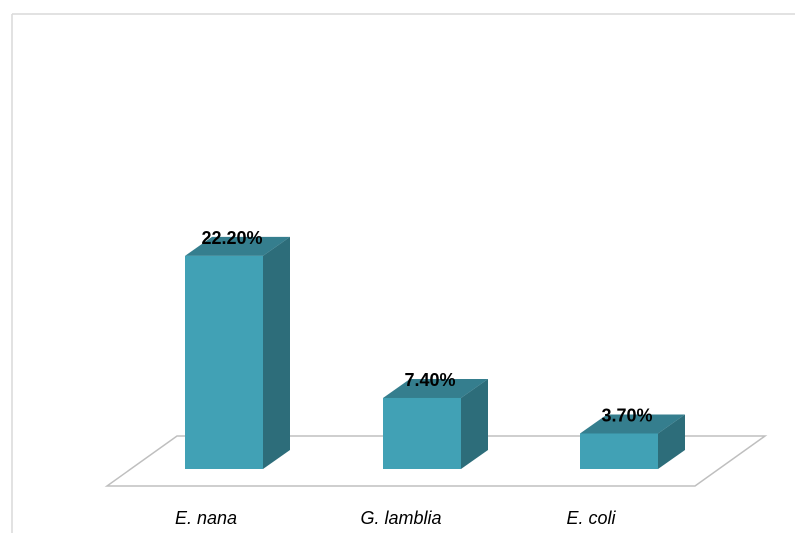 The width and height of the screenshot is (795, 538). I want to click on data-label: 7.40%, so click(429, 380).